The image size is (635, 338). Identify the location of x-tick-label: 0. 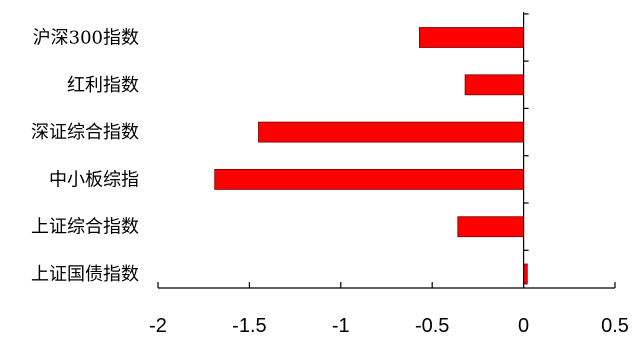
(523, 326).